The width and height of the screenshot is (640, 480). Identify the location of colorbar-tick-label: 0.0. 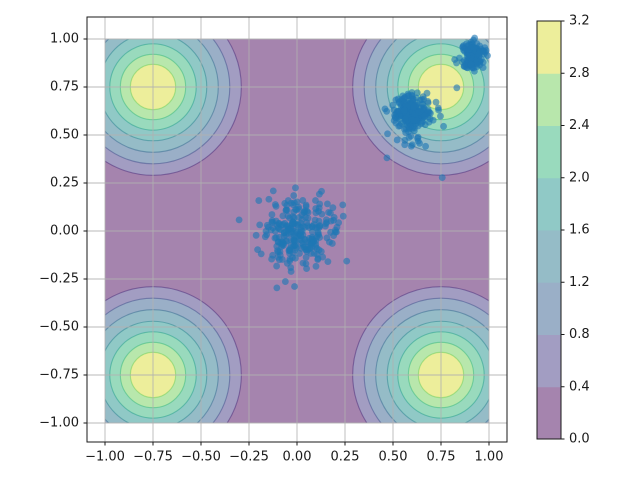
(579, 439).